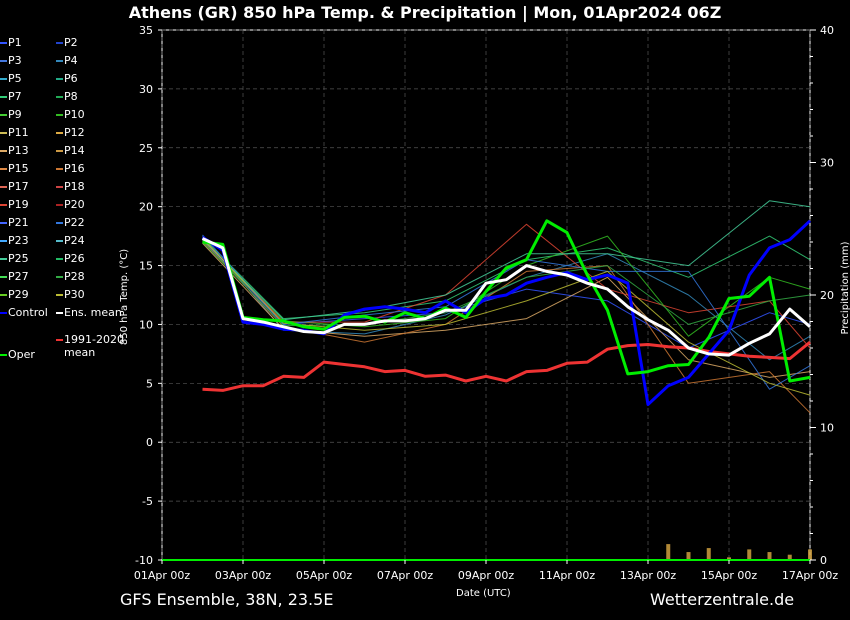 This screenshot has height=620, width=850. Describe the element at coordinates (146, 324) in the screenshot. I see `y-tick-label: 10` at that location.